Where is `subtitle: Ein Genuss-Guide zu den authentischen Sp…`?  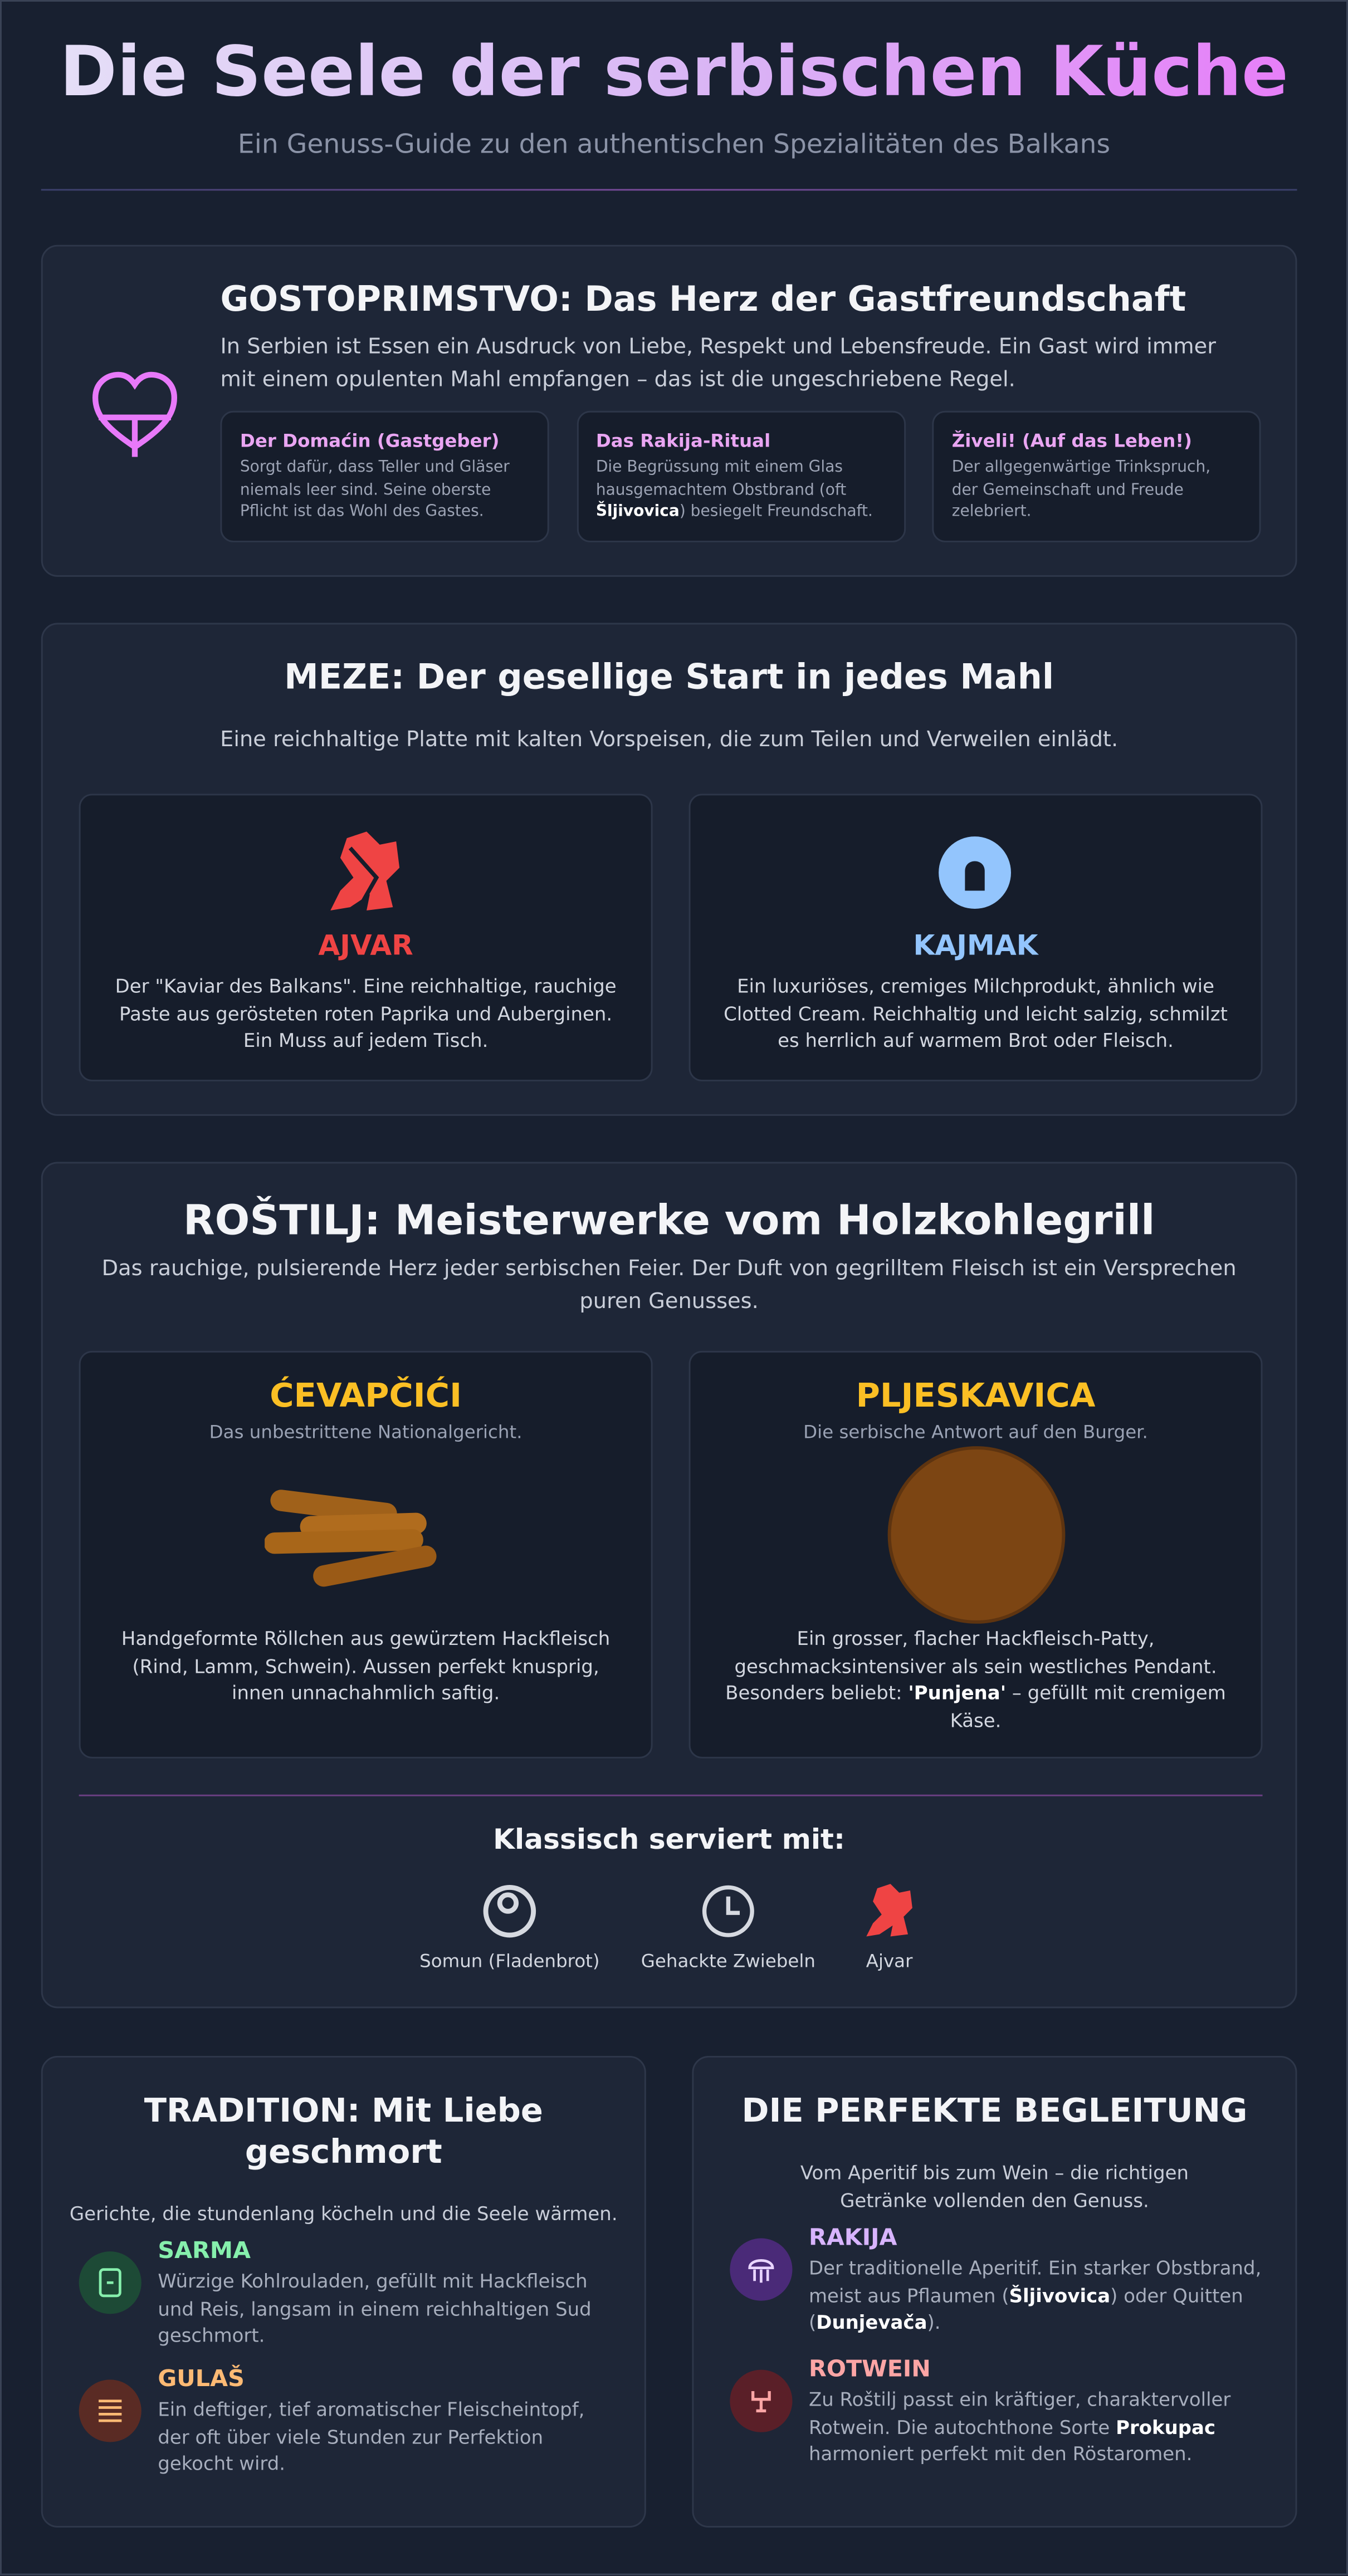
subtitle: Ein Genuss-Guide zu den authentischen Sp… is located at coordinates (674, 144).